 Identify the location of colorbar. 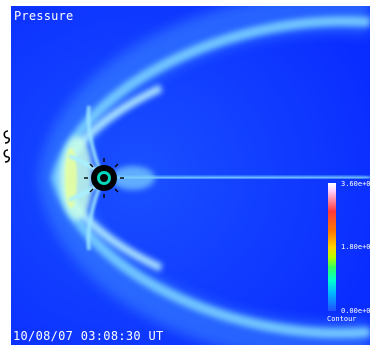
(332, 247).